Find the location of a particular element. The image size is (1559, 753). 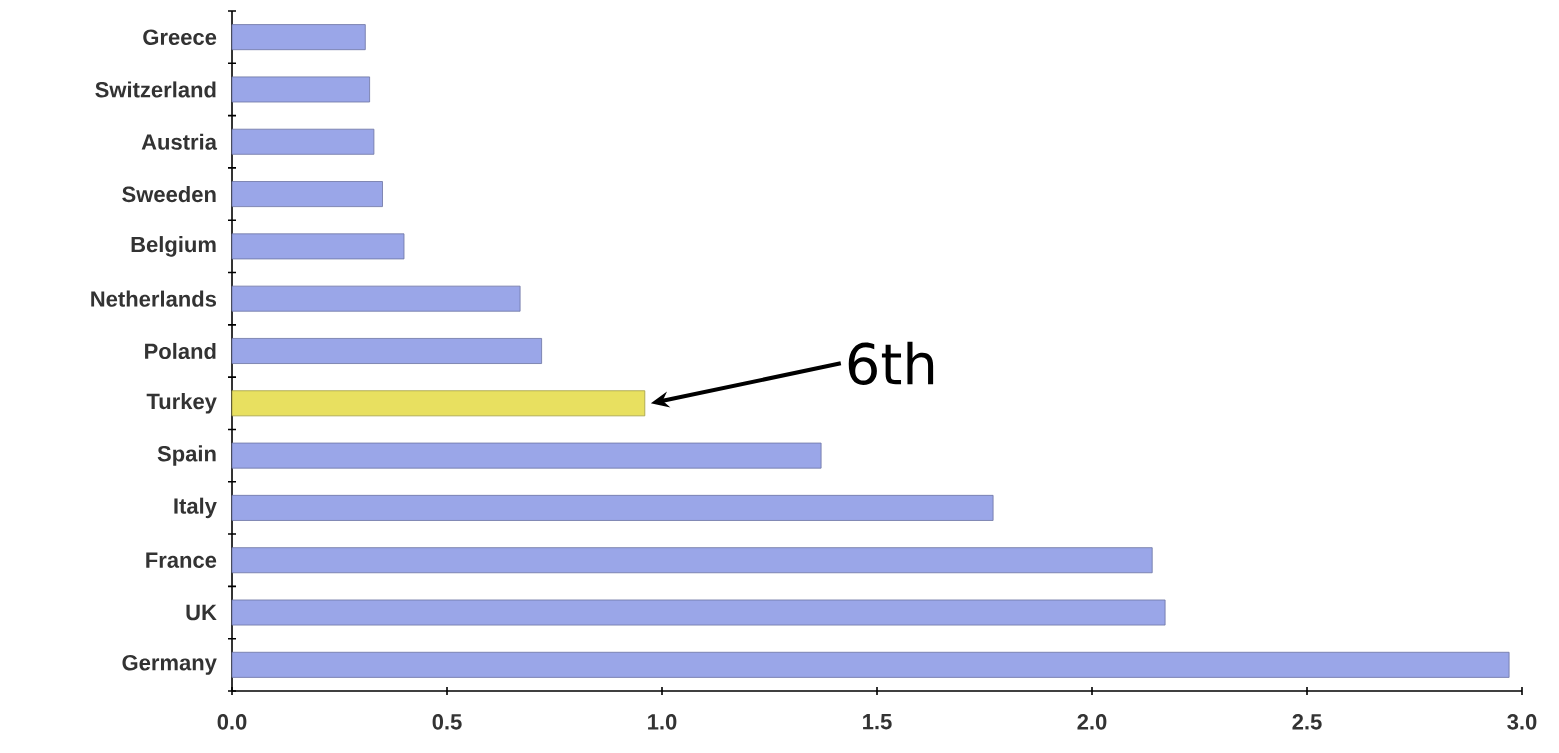

y-tick-label: UK is located at coordinates (201, 612).